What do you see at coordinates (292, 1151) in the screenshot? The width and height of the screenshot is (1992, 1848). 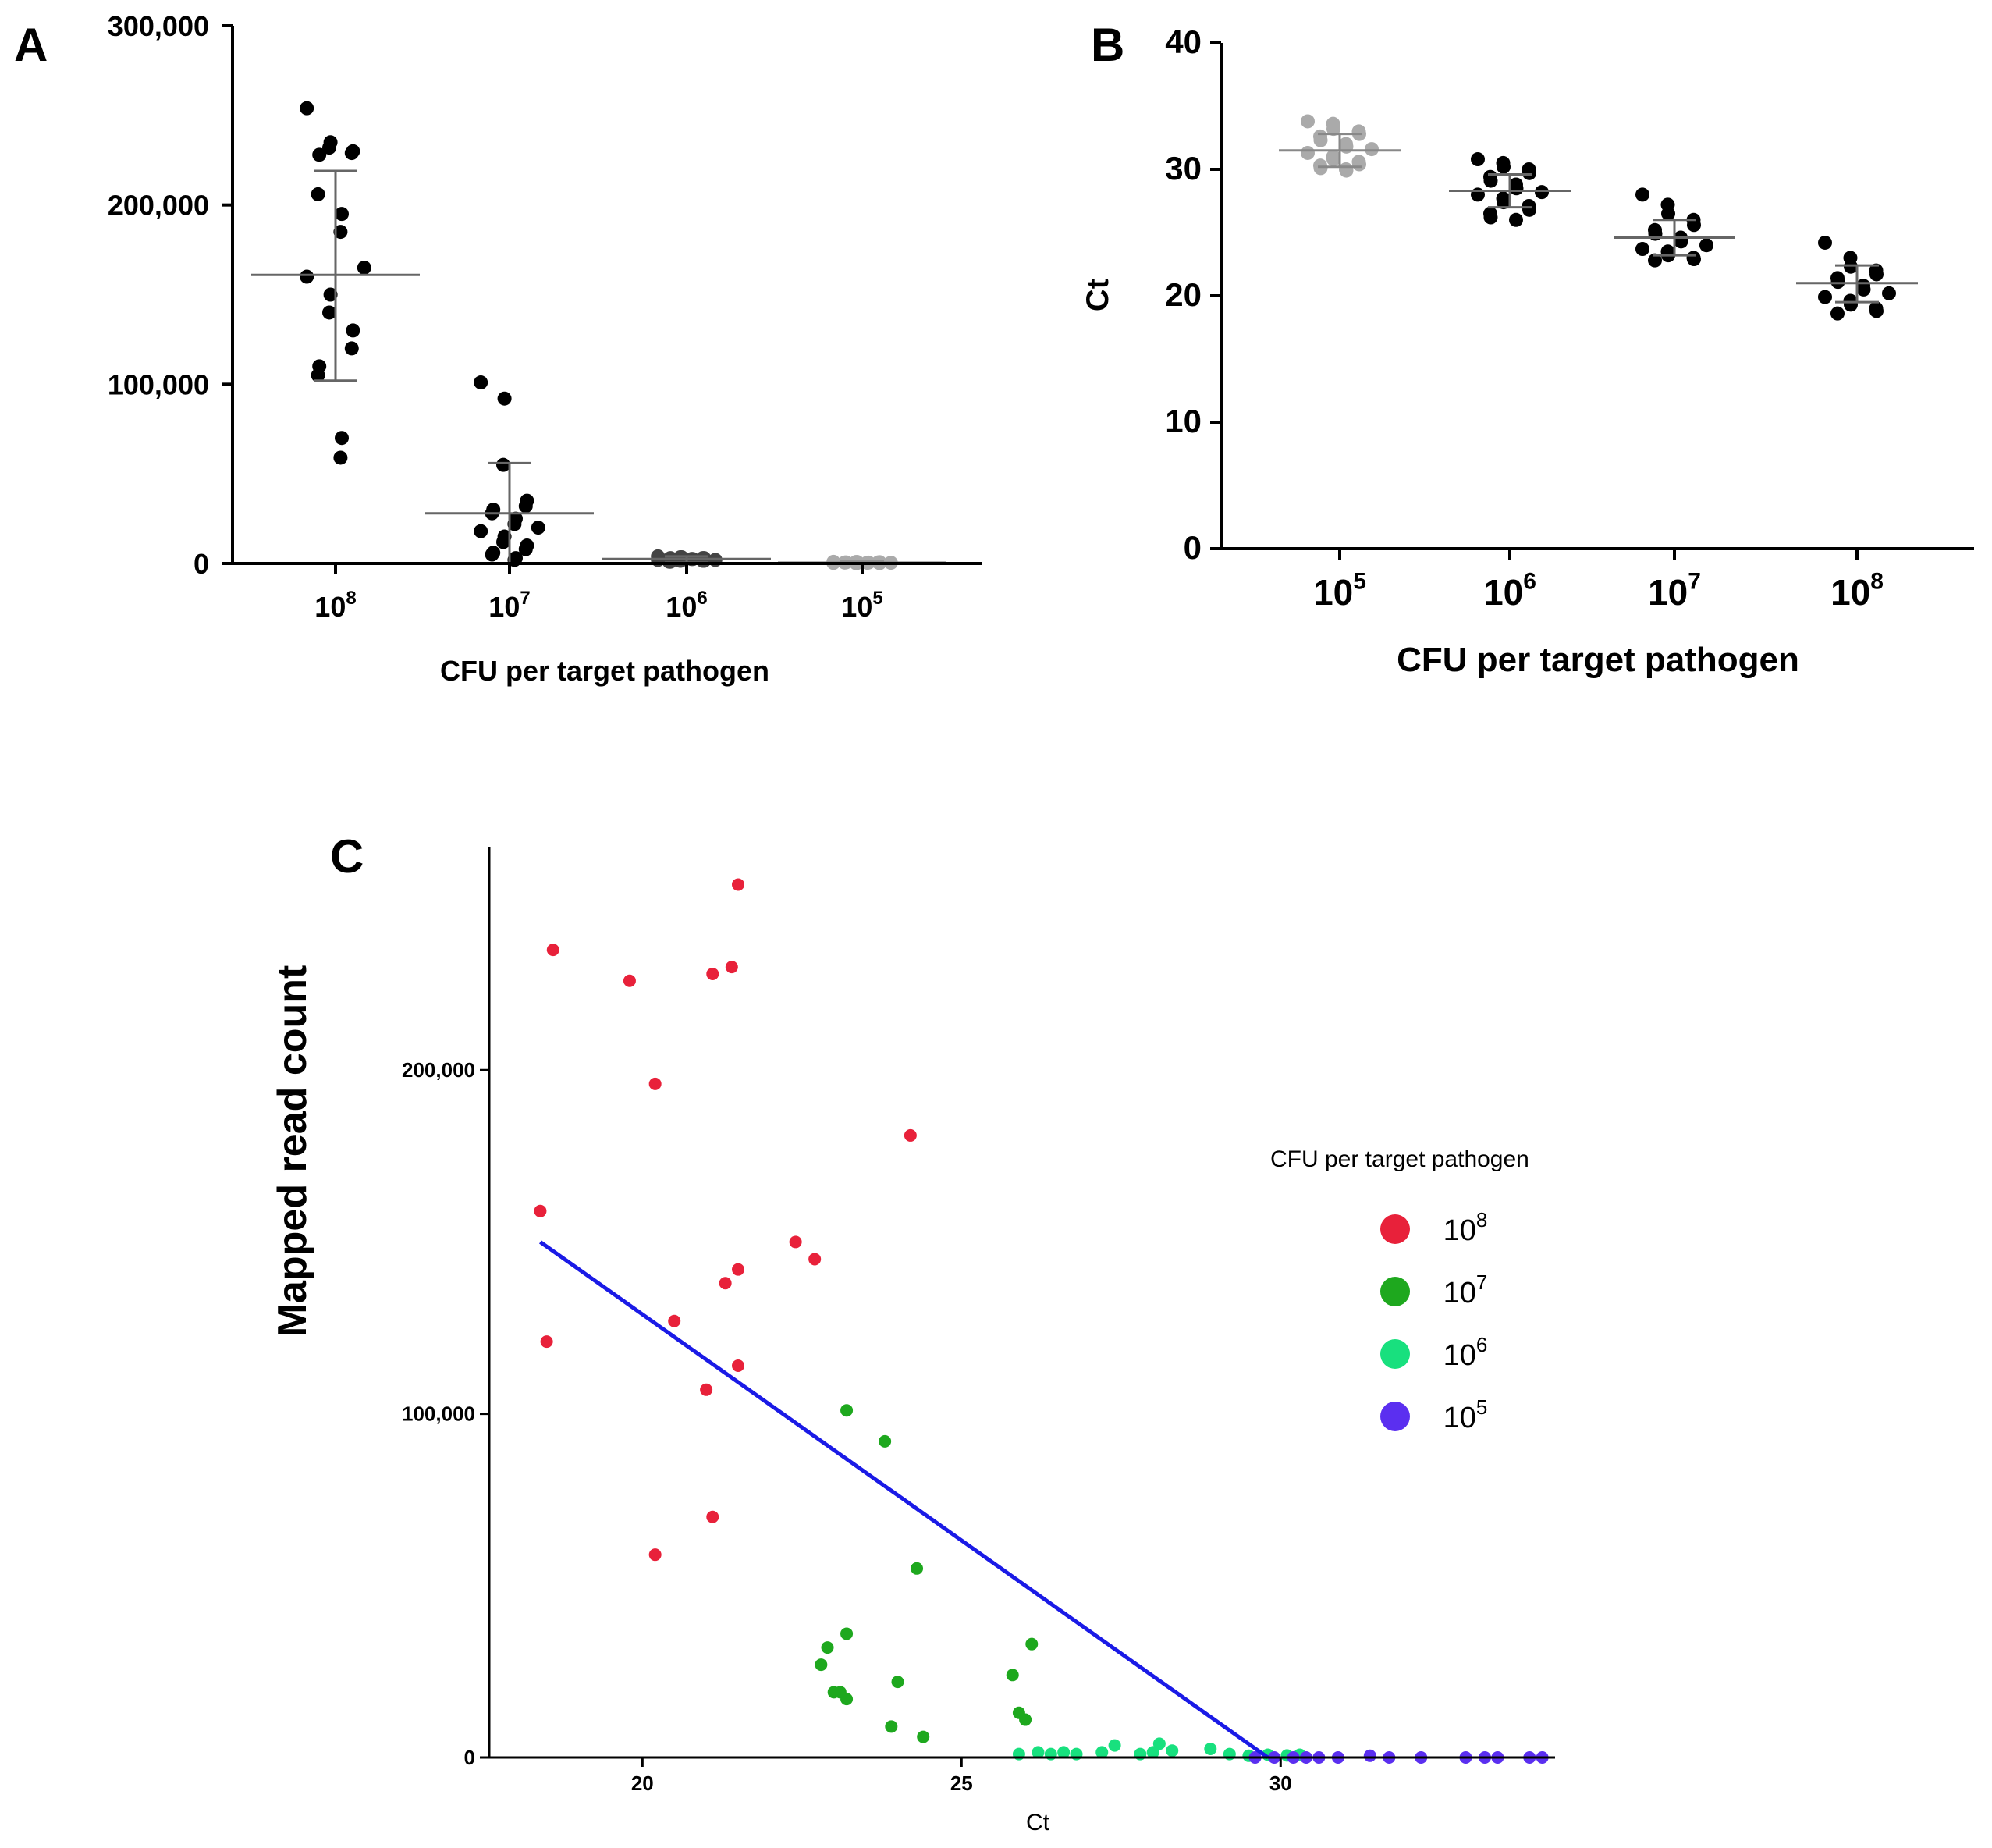 I see `panel-c-y-label: Mapped read count` at bounding box center [292, 1151].